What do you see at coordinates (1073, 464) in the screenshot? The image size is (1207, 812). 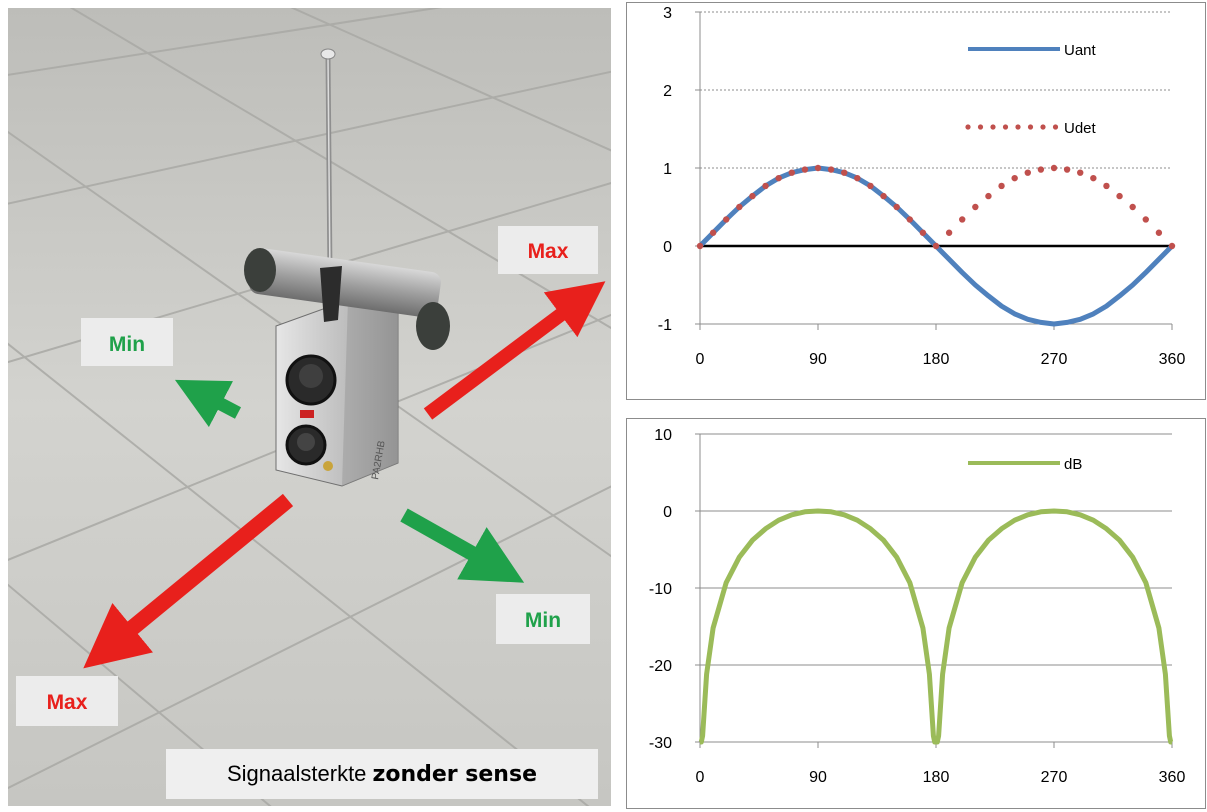 I see `legend-label: dB` at bounding box center [1073, 464].